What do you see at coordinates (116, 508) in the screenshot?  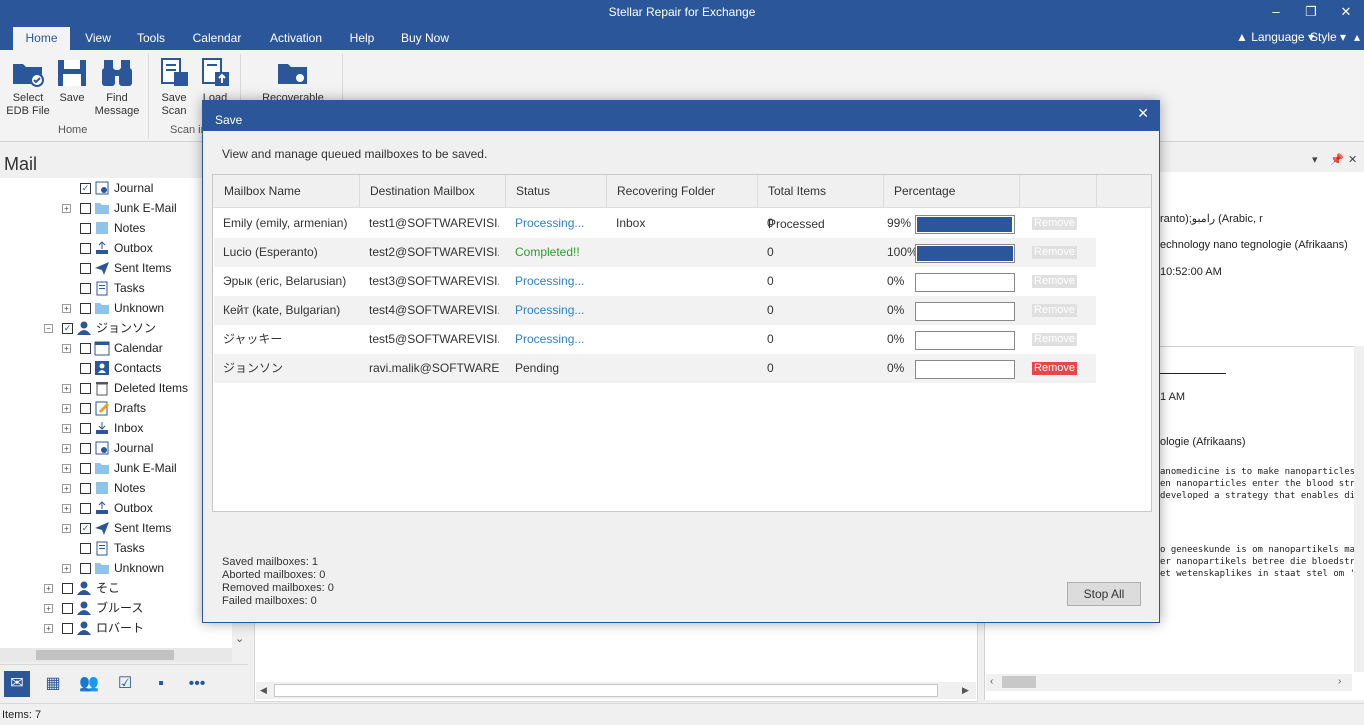 I see `tree-node: + Outbox` at bounding box center [116, 508].